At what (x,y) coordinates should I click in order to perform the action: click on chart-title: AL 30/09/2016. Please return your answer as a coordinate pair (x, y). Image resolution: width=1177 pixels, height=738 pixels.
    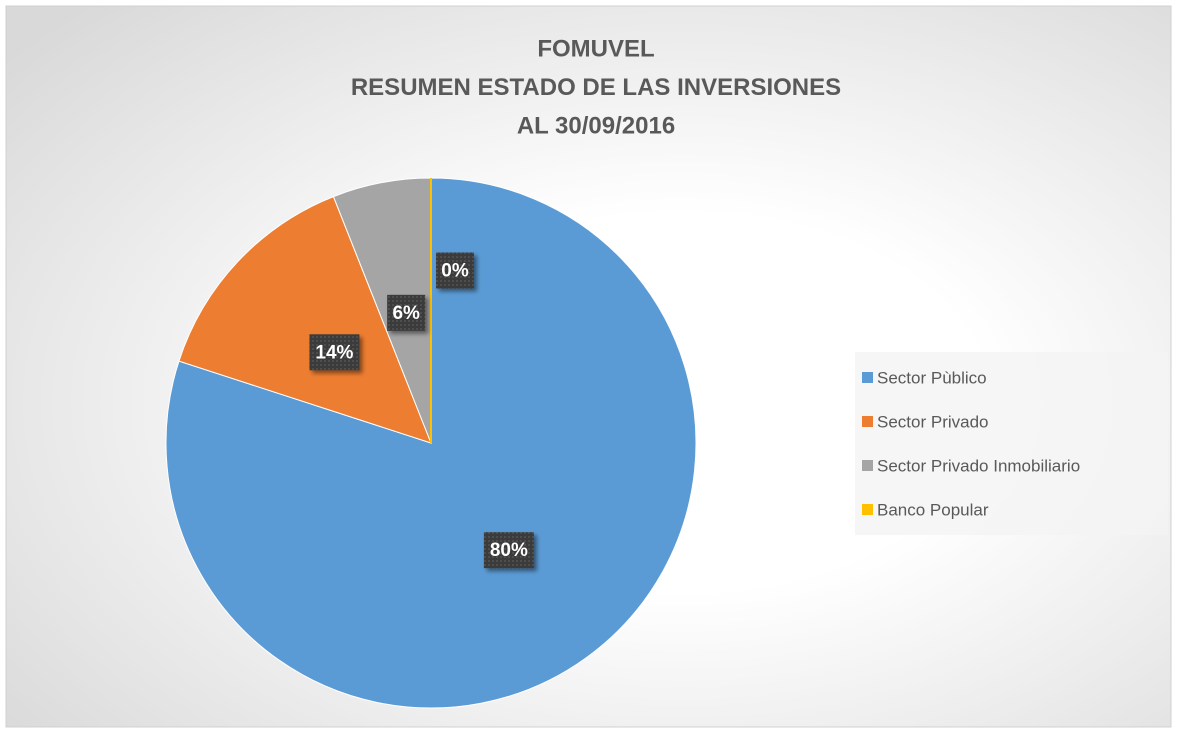
    Looking at the image, I should click on (596, 125).